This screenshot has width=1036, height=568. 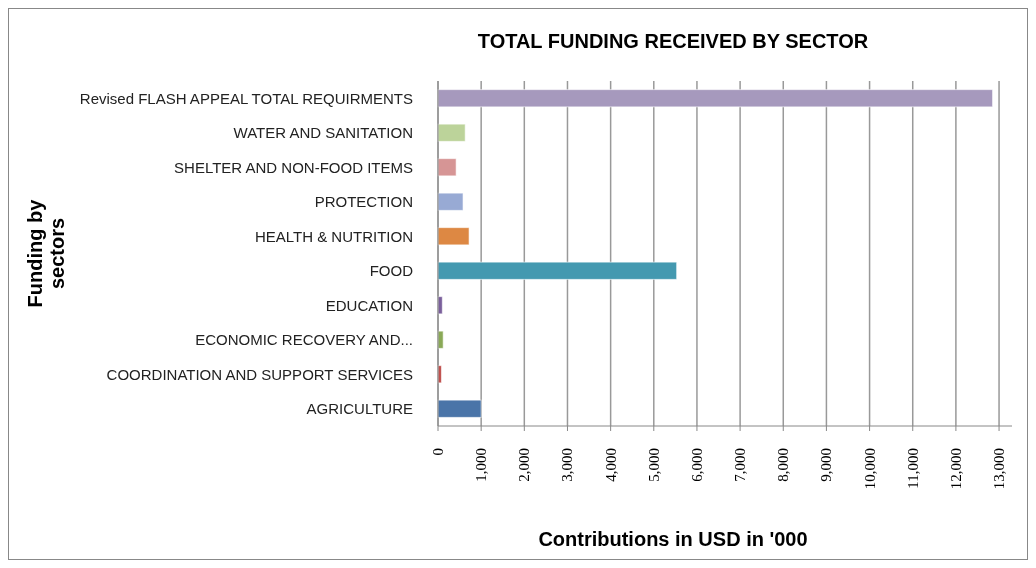 I want to click on x-tick-label: 4,000, so click(x=610, y=465).